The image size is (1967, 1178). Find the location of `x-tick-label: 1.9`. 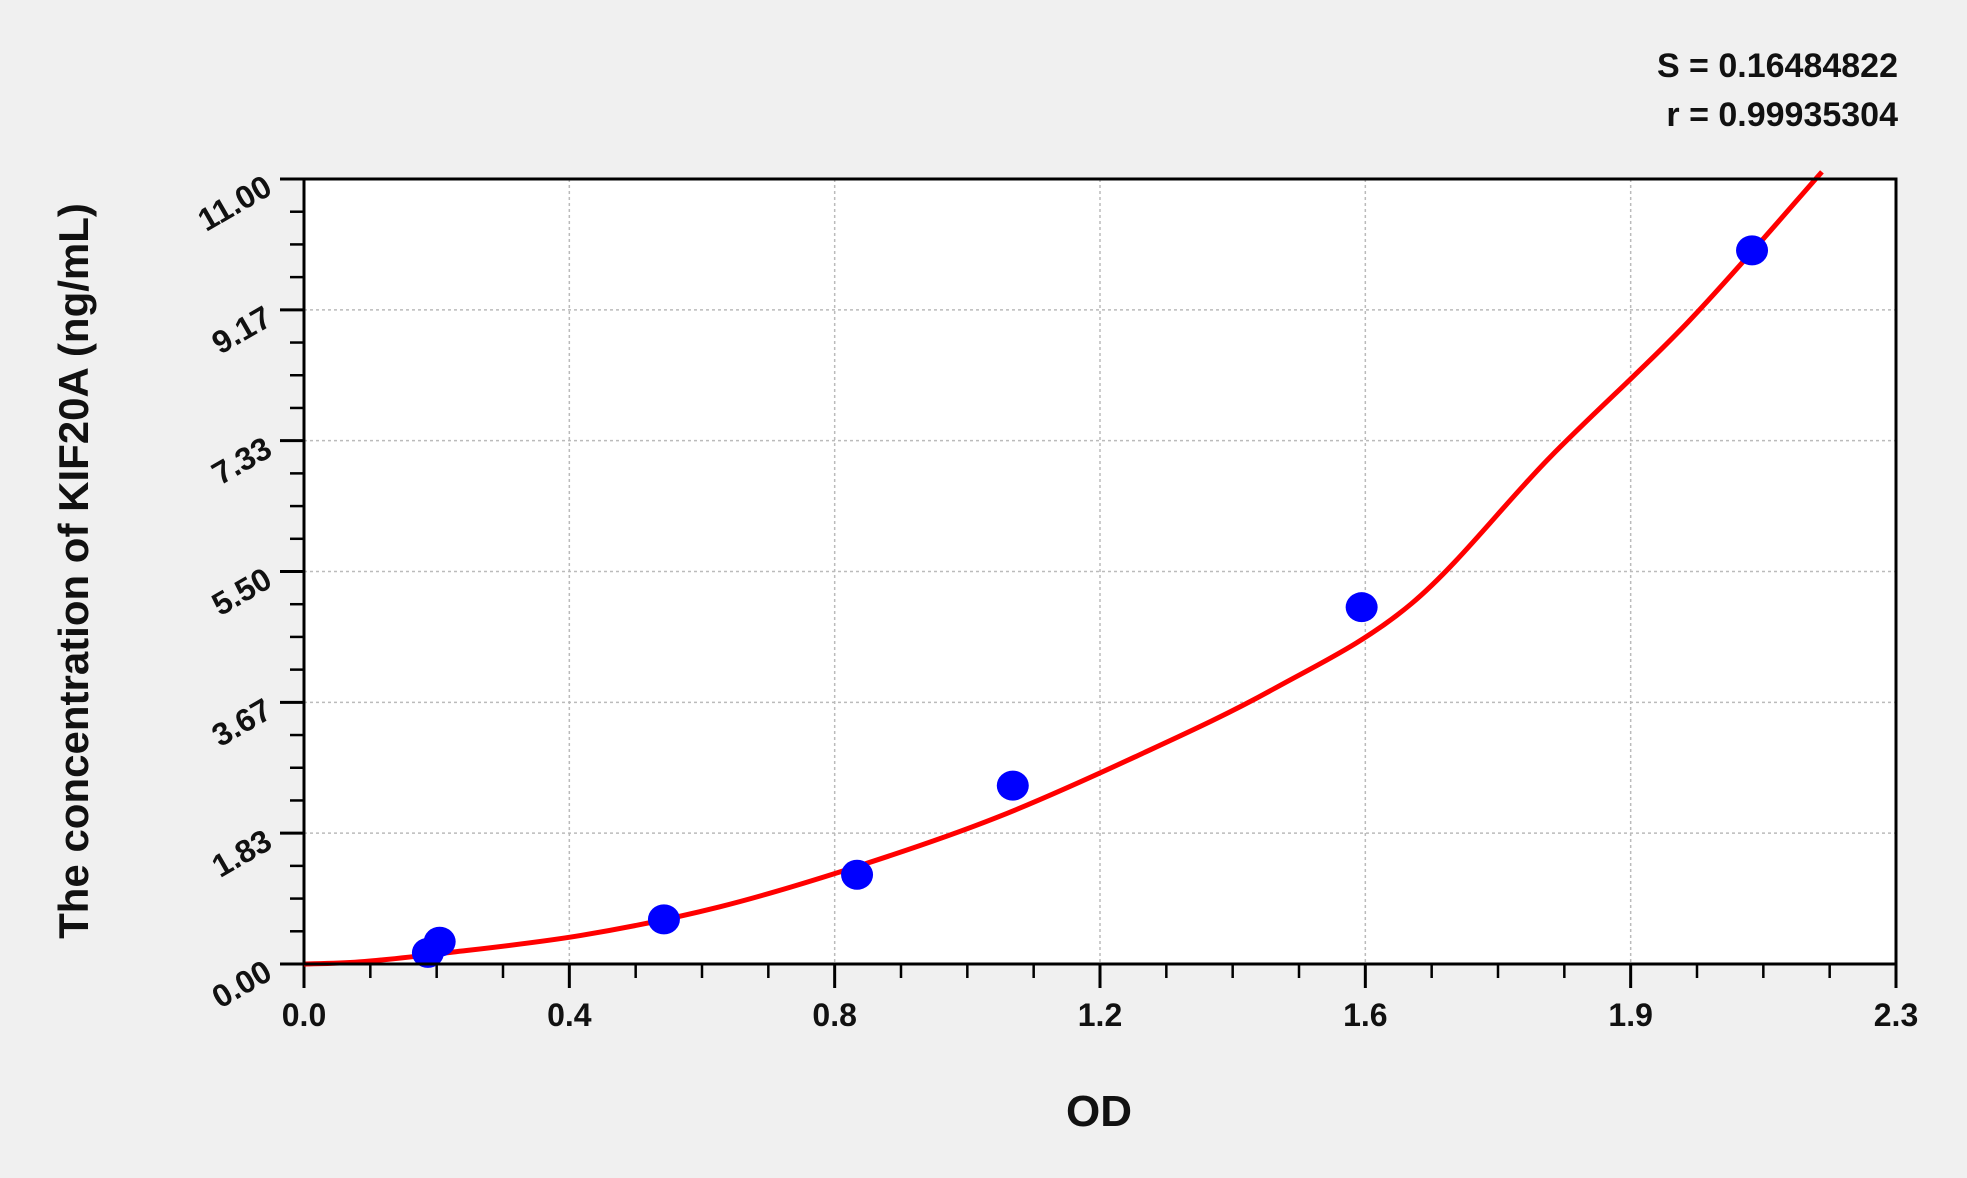

x-tick-label: 1.9 is located at coordinates (1630, 1015).